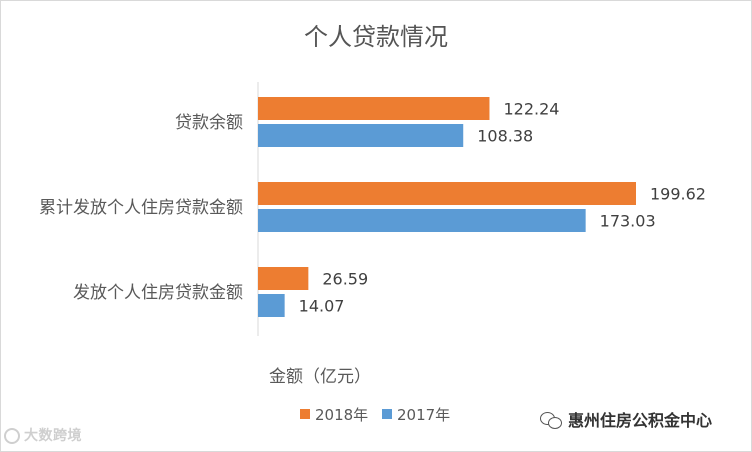 The width and height of the screenshot is (752, 452). What do you see at coordinates (376, 37) in the screenshot?
I see `chart-title: 个人贷款情况` at bounding box center [376, 37].